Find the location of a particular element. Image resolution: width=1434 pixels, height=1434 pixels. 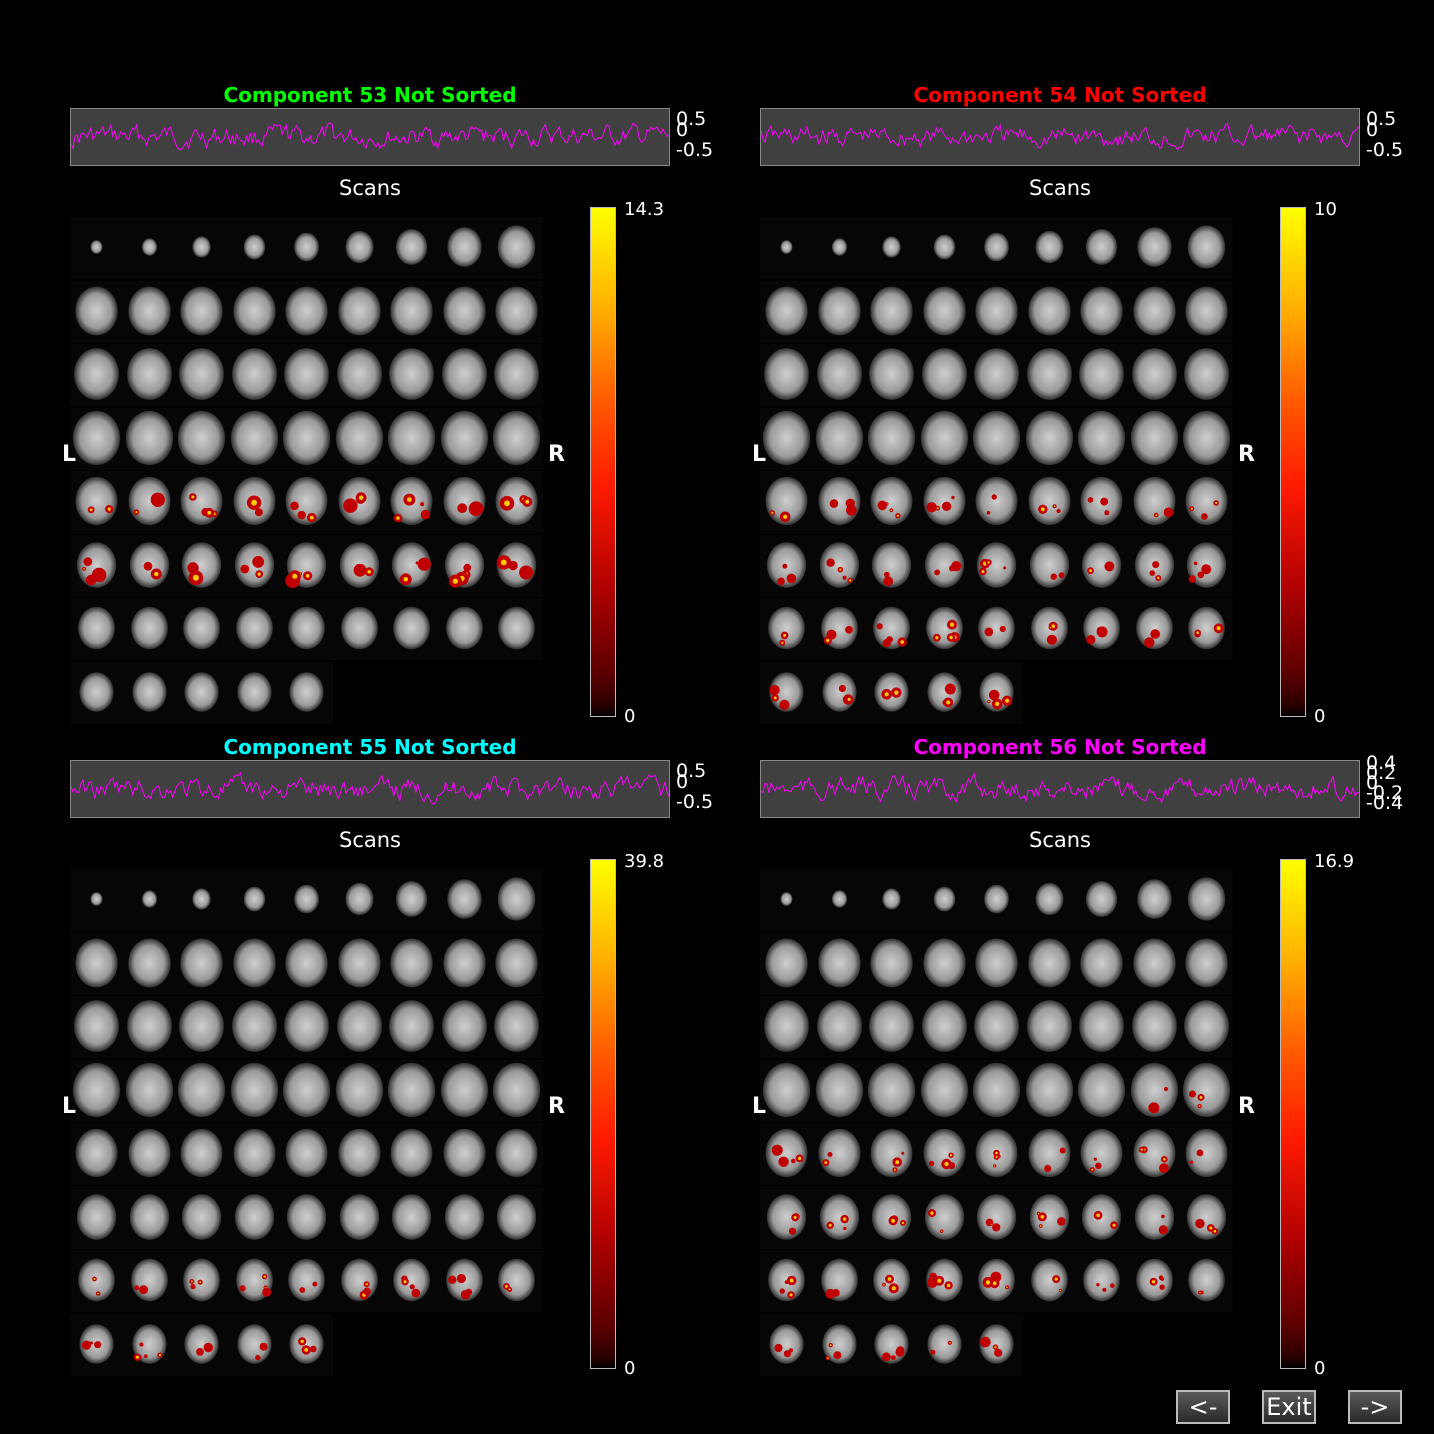

ytick-label: 0.2 is located at coordinates (1381, 773).